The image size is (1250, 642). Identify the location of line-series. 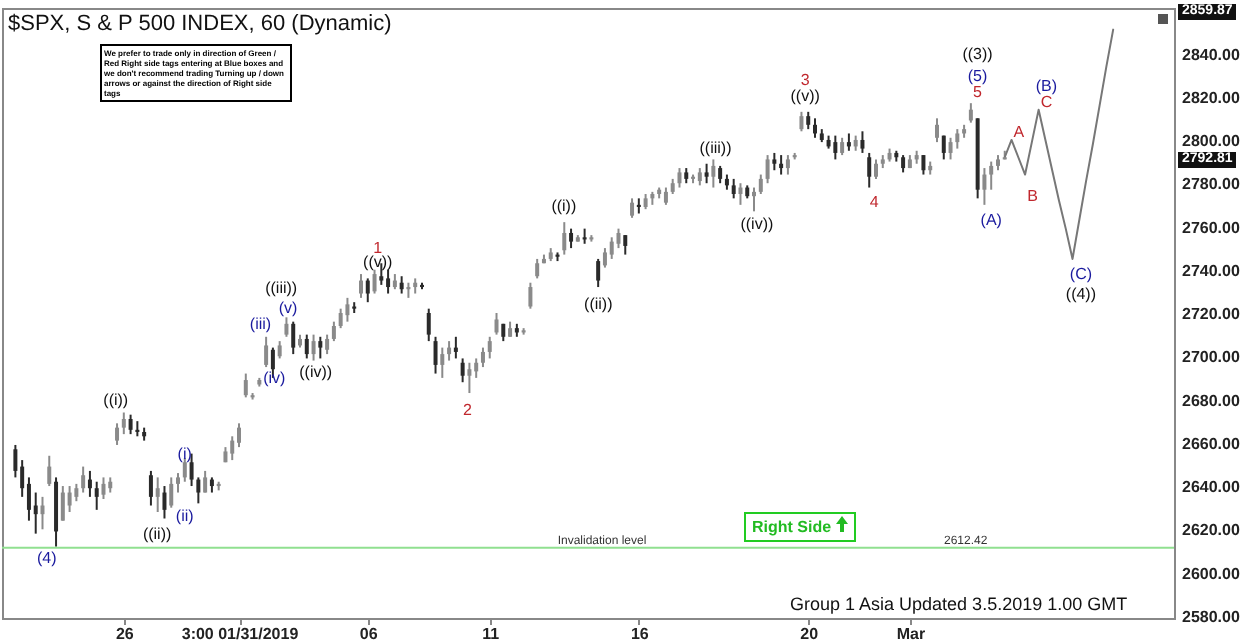
(1059, 144).